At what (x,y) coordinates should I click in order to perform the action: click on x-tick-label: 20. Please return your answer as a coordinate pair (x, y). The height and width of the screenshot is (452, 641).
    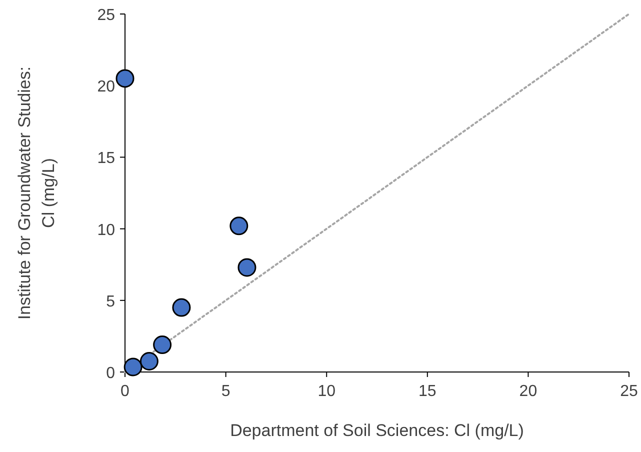
    Looking at the image, I should click on (528, 391).